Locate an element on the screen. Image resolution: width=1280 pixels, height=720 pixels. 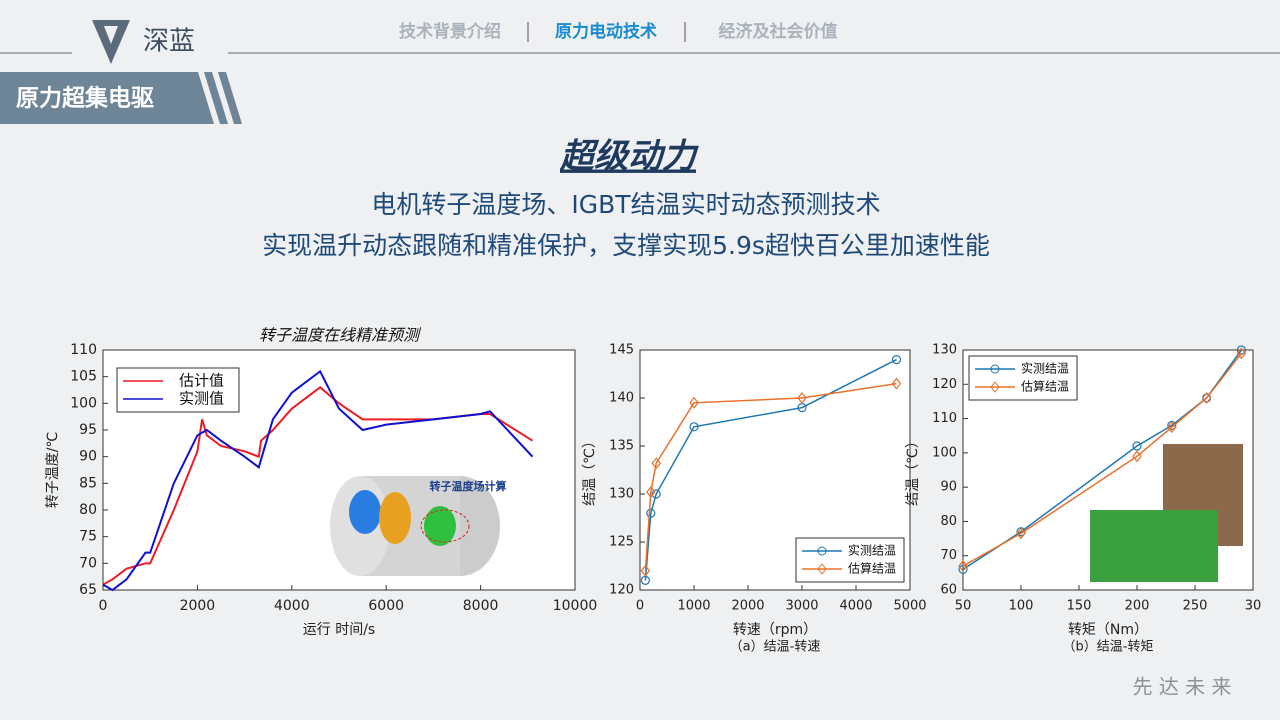
section-title: 原力超集电驱 is located at coordinates (85, 98).